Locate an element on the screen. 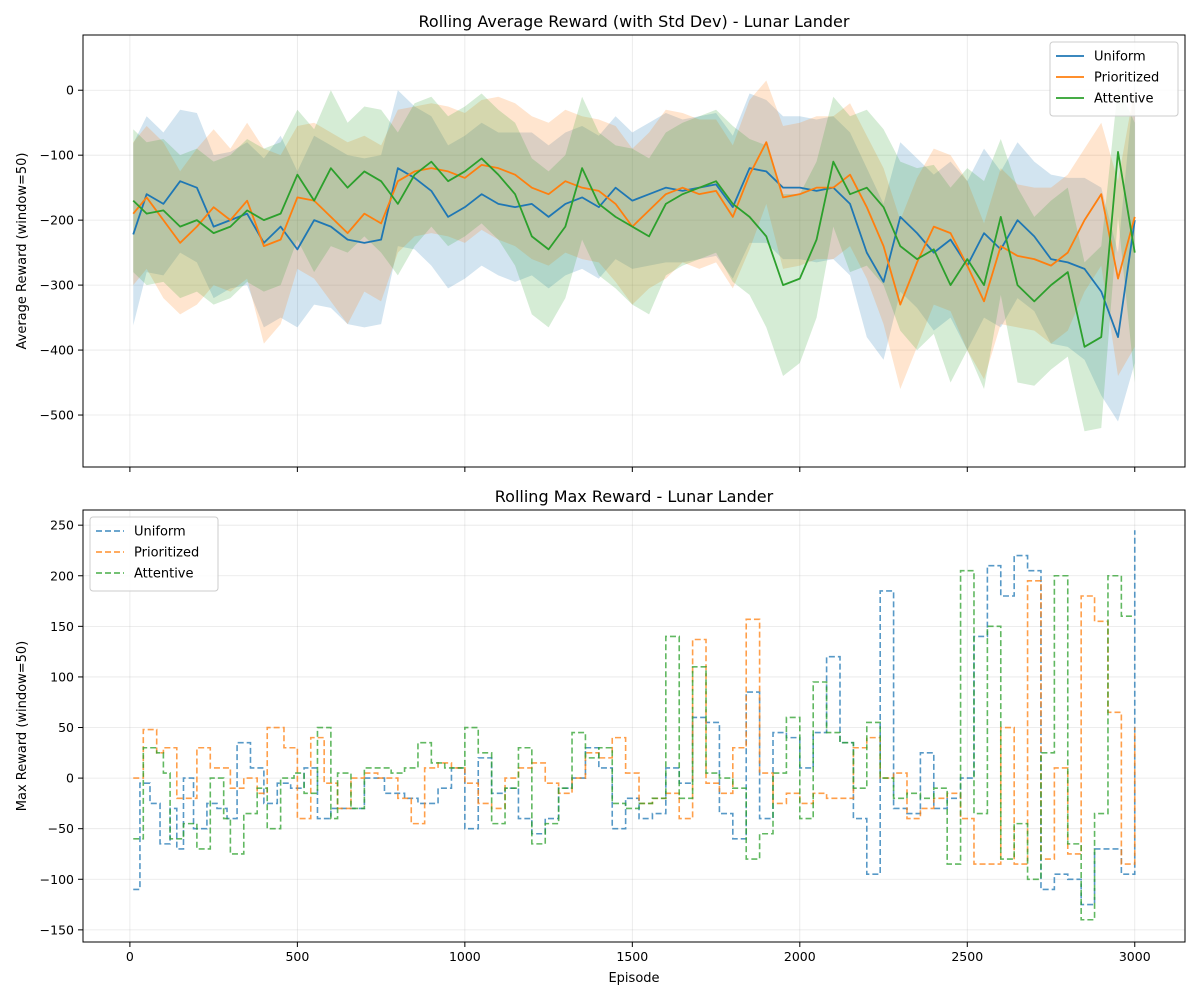  panel-1-y-tick-label: −50 is located at coordinates (61, 828).